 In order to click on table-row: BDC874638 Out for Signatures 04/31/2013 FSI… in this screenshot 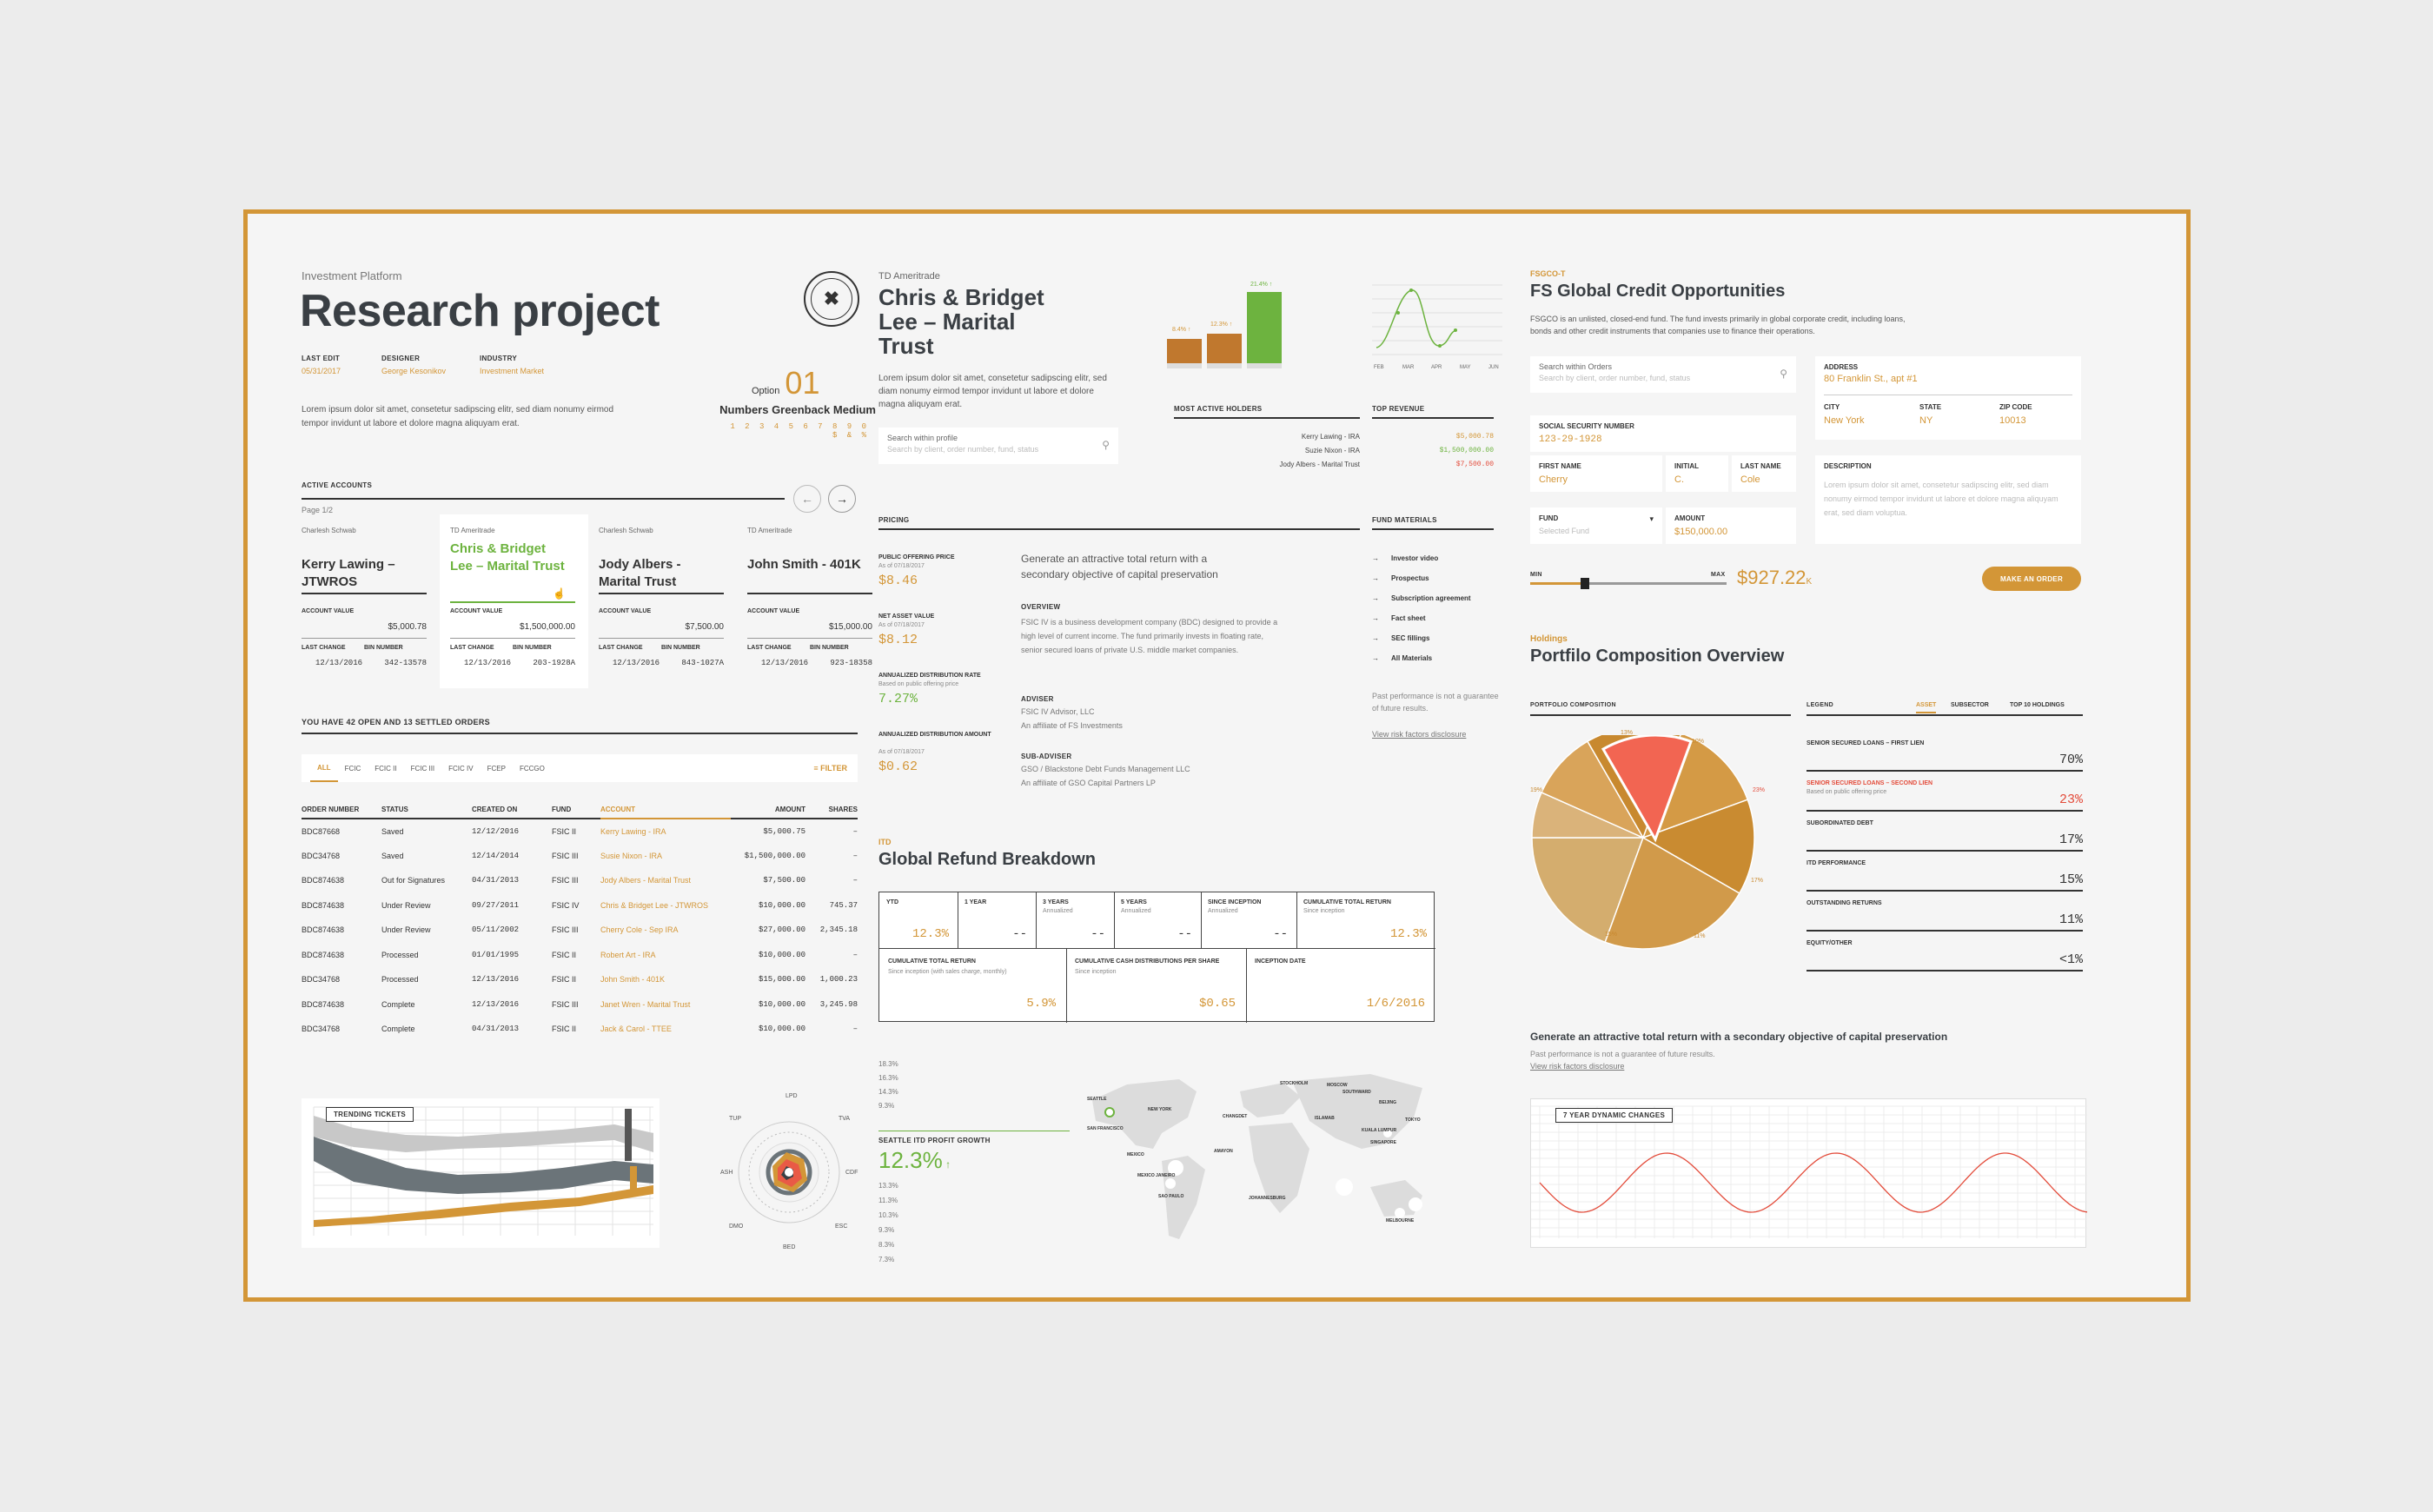, I will do `click(580, 880)`.